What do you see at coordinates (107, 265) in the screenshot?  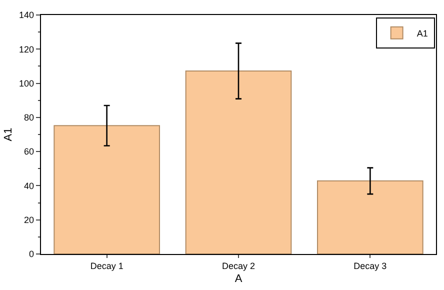 I see `x-tick-label: Decay 1` at bounding box center [107, 265].